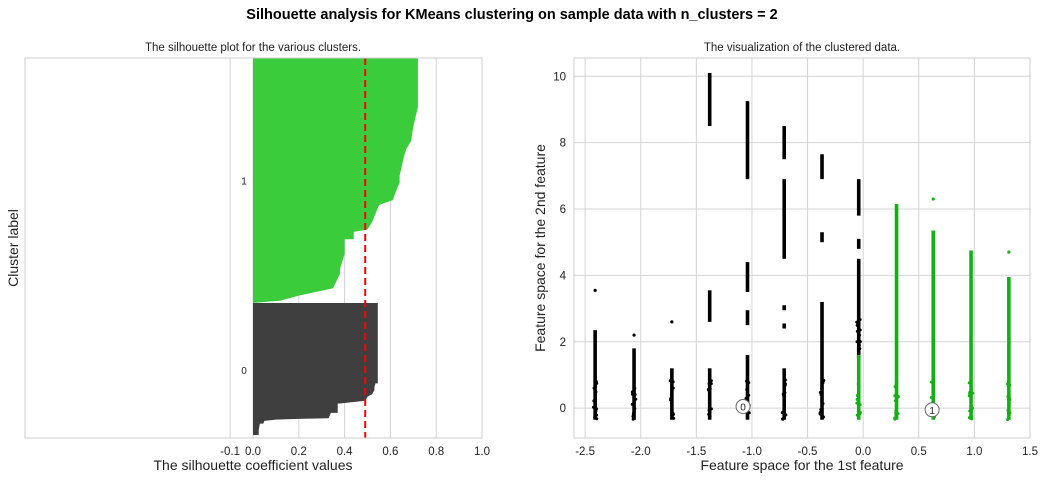 This screenshot has height=480, width=1044. I want to click on scatter-y-tick-label: 2, so click(563, 343).